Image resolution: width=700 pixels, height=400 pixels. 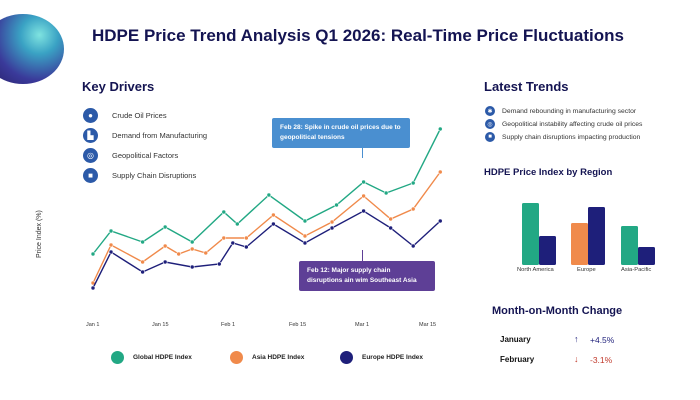 What do you see at coordinates (228, 325) in the screenshot?
I see `x-tick: Feb 1` at bounding box center [228, 325].